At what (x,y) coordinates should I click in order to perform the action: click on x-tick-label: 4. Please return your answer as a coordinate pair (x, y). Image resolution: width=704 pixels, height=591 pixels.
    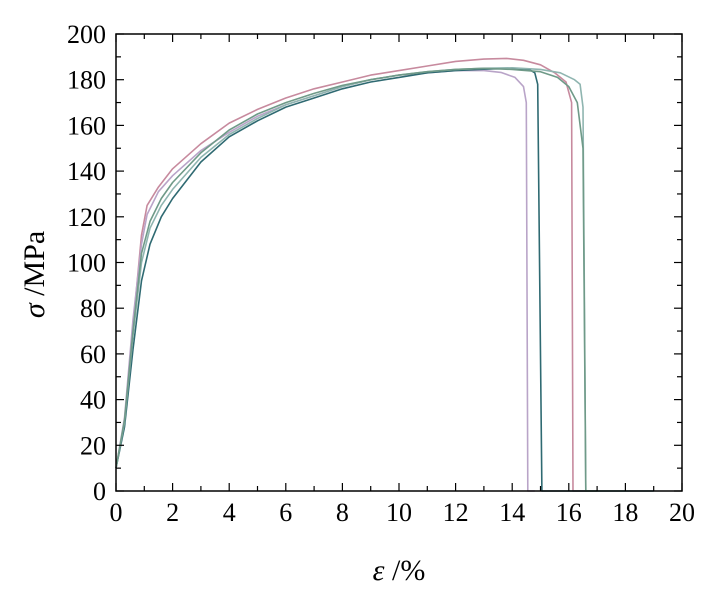
    Looking at the image, I should click on (229, 512).